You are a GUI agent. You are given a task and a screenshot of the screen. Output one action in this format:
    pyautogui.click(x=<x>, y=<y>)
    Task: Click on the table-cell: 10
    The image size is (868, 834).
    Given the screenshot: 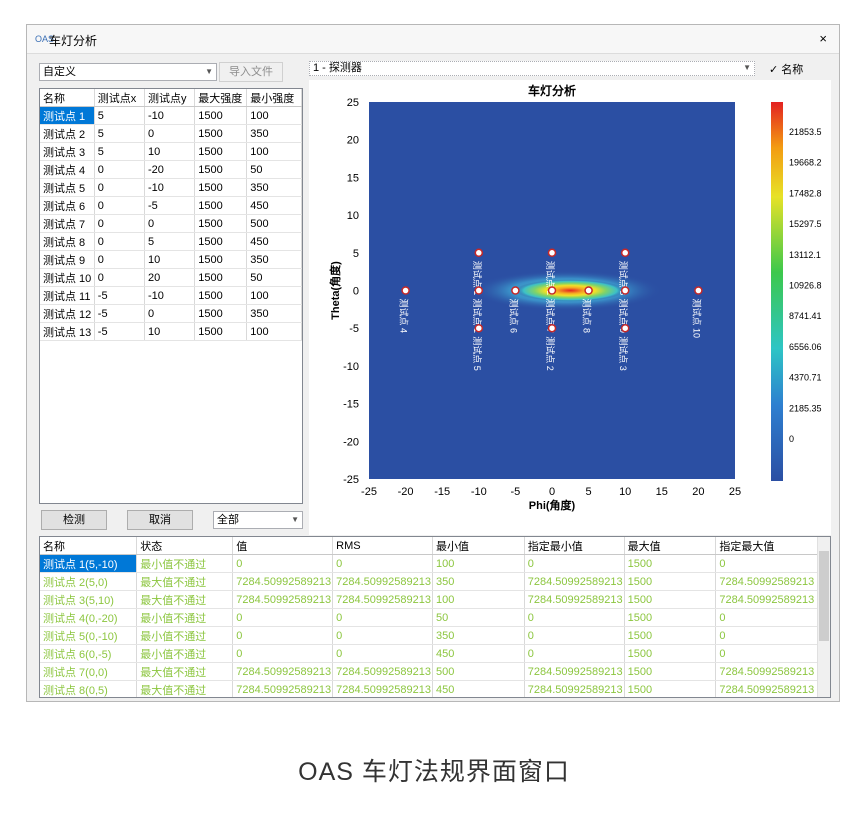 What is the action you would take?
    pyautogui.click(x=170, y=259)
    